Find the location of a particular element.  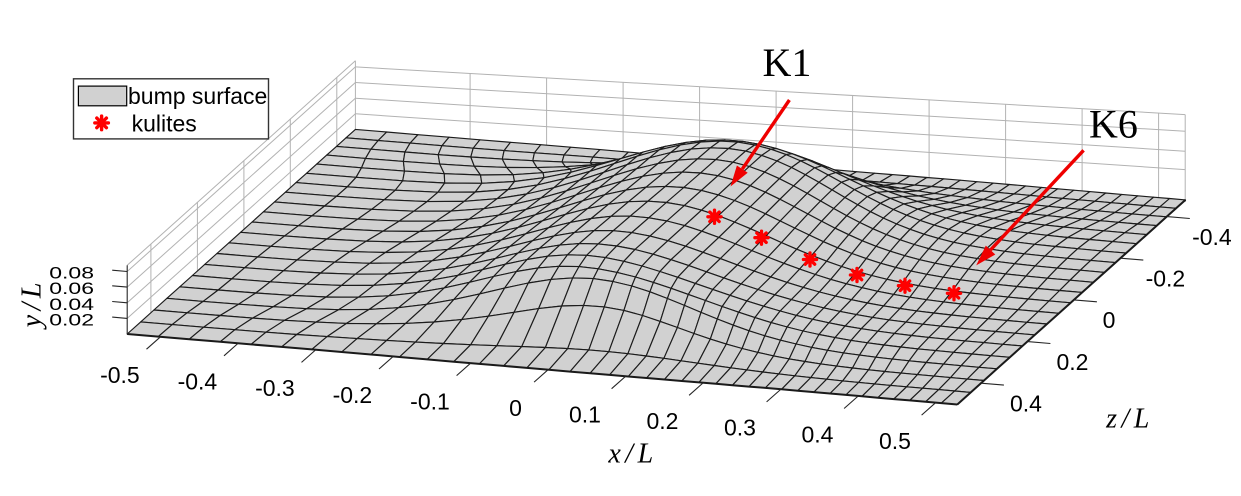

svg-text: -0.3 is located at coordinates (275, 388).